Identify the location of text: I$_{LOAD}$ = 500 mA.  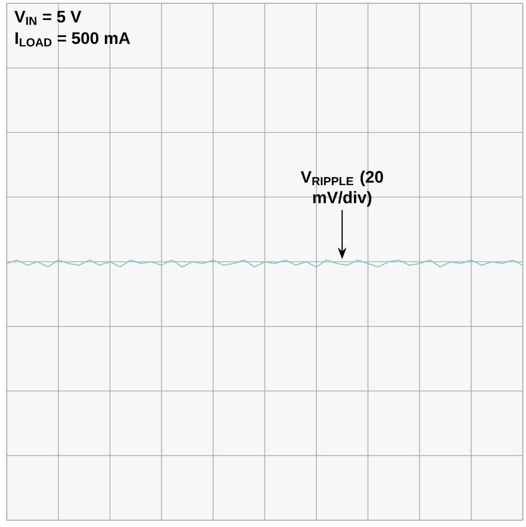
(72, 39).